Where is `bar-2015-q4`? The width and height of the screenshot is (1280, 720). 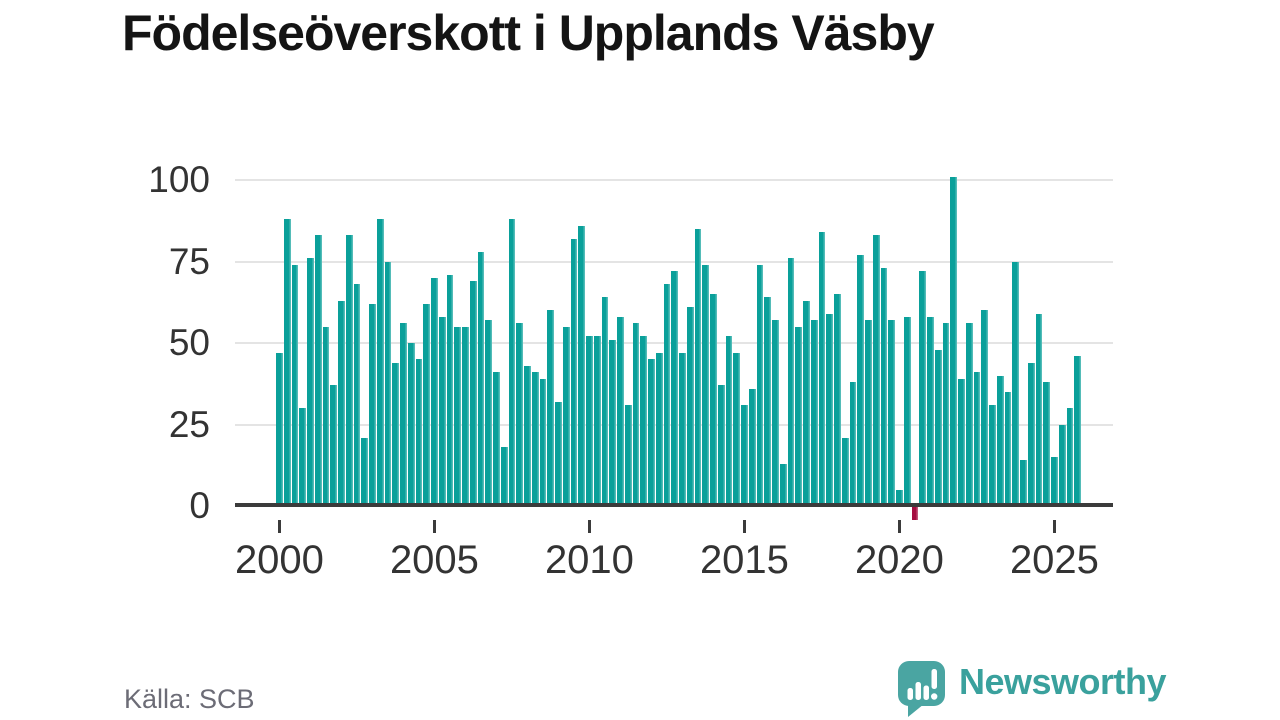
bar-2015-q4 is located at coordinates (768, 401).